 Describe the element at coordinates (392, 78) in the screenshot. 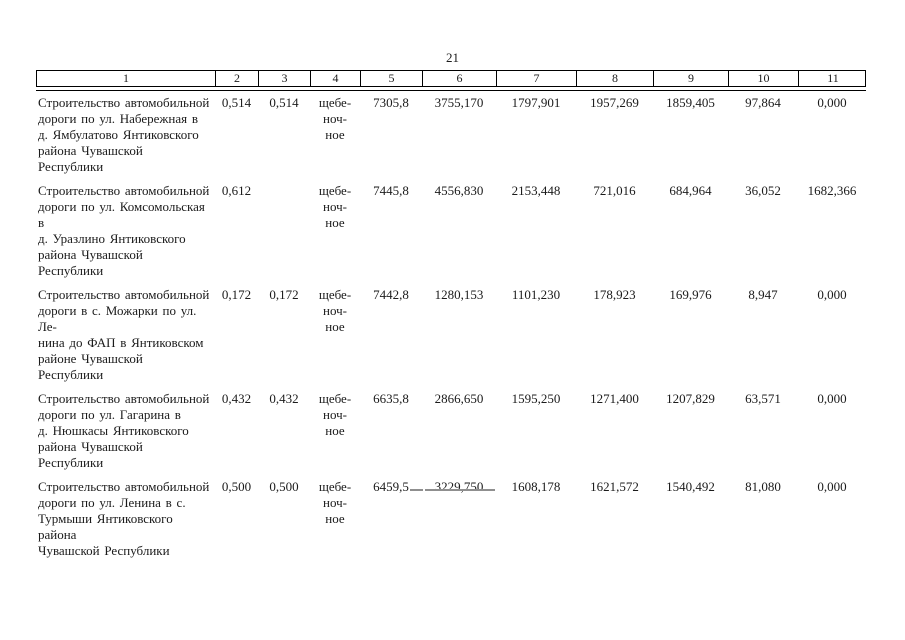

I see `column-number-header: 5` at that location.